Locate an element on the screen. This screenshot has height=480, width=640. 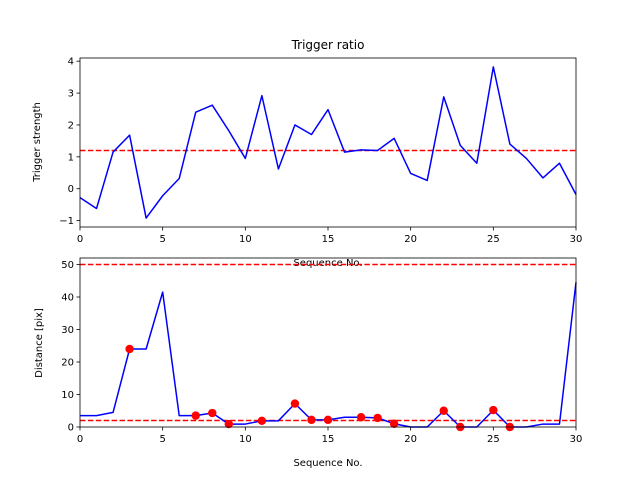
y-tick-label: 10 is located at coordinates (67, 395).